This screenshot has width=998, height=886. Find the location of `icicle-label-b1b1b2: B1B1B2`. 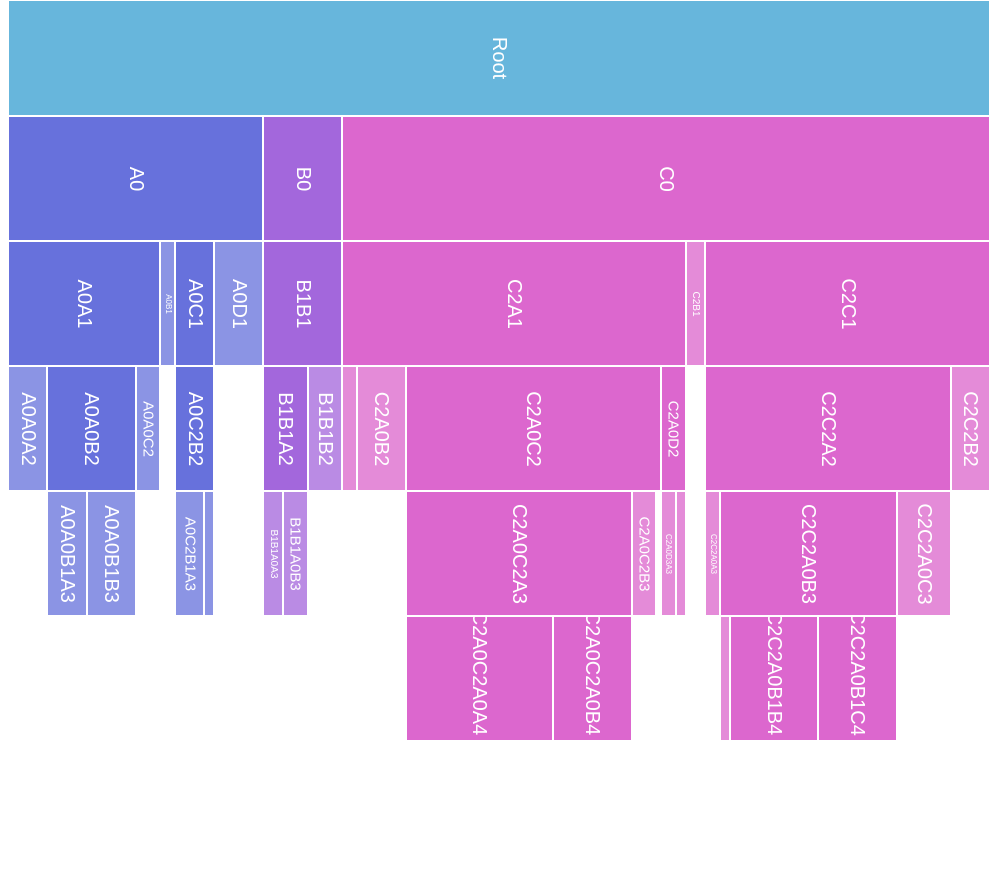

icicle-label-b1b1b2: B1B1B2 is located at coordinates (324, 428).